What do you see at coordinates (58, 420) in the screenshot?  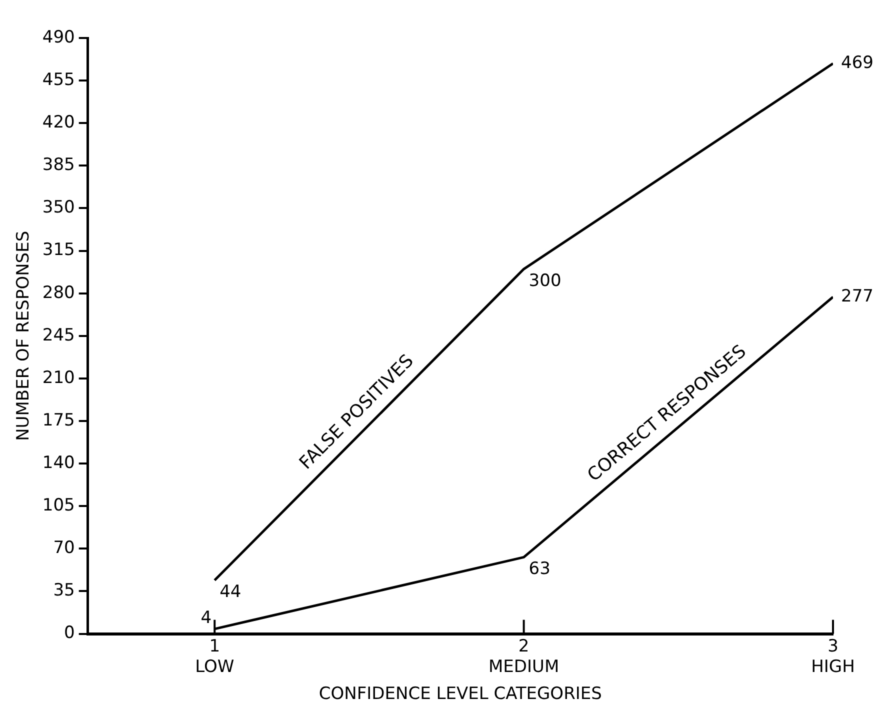 I see `y-tick-label: 175` at bounding box center [58, 420].